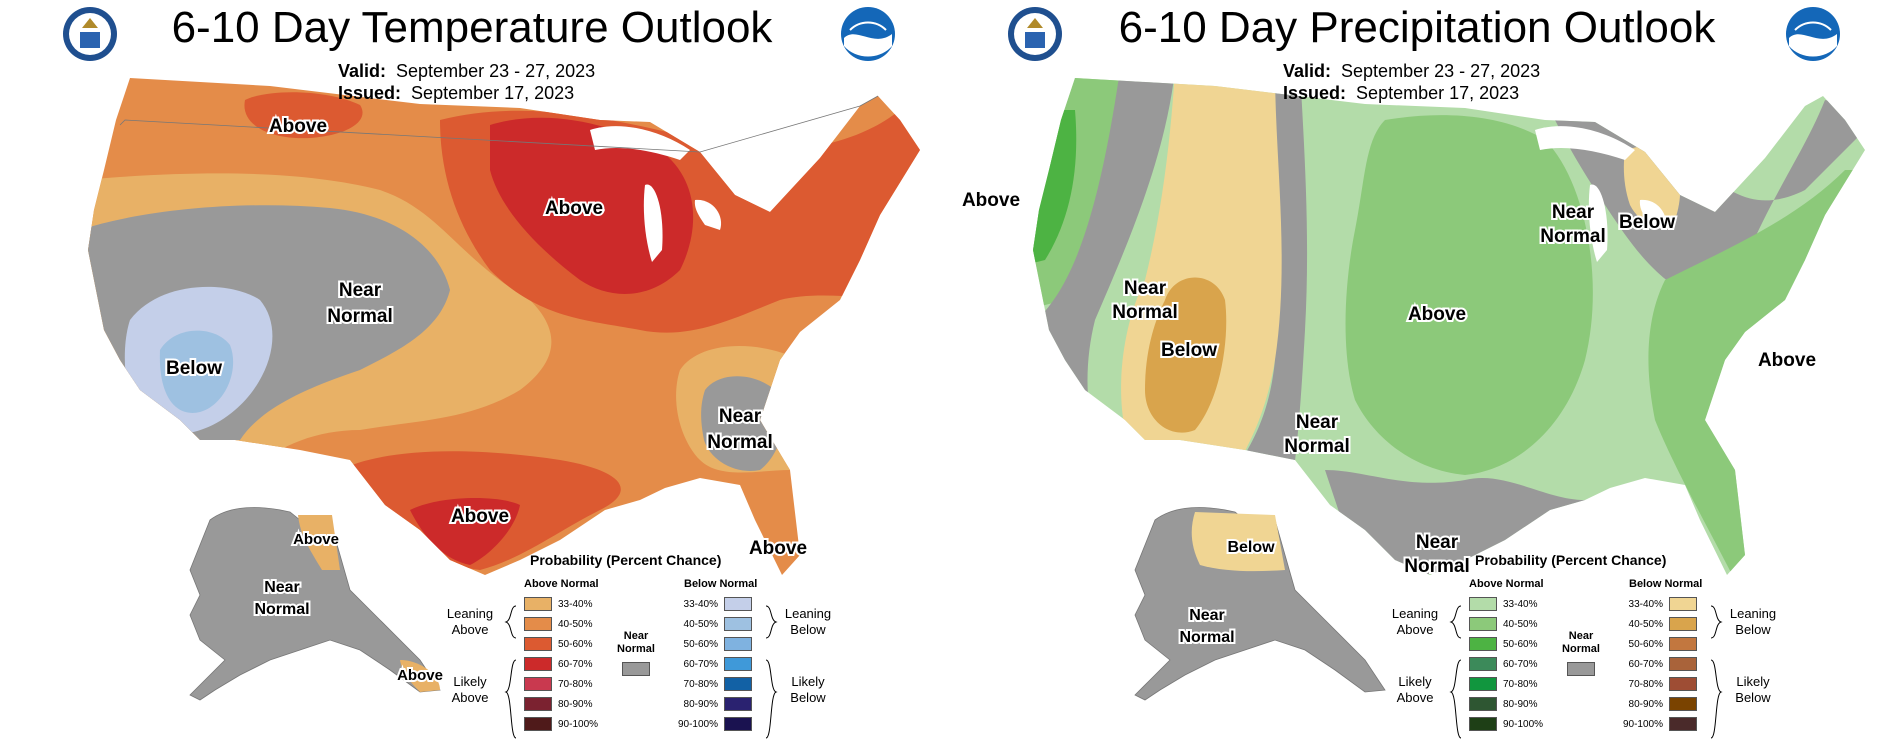 The image size is (1889, 744). Describe the element at coordinates (362, 71) in the screenshot. I see `valid-label: Valid:` at that location.